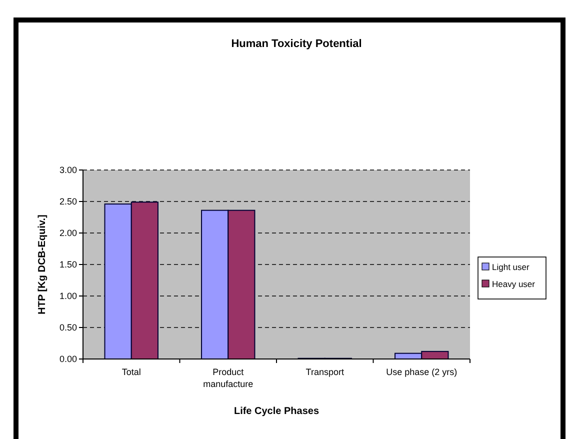 Image resolution: width=574 pixels, height=439 pixels. Describe the element at coordinates (68, 296) in the screenshot. I see `y-tick-label: 1.00` at that location.